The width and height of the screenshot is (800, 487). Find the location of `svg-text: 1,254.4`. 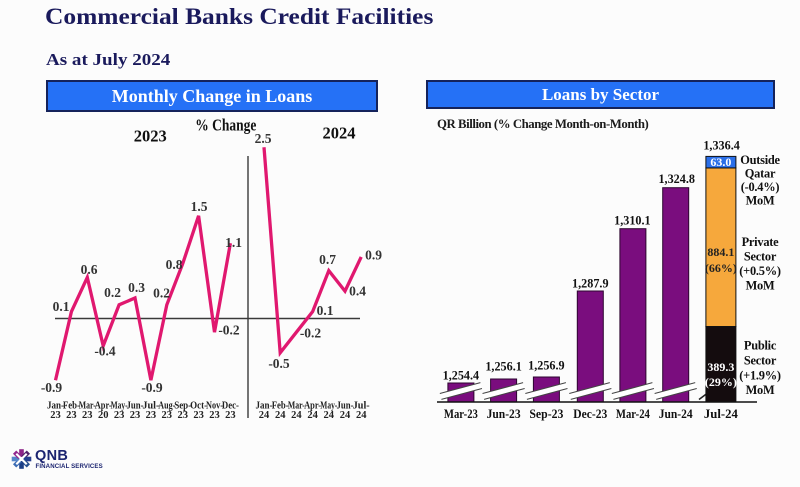

svg-text: 1,254.4 is located at coordinates (461, 376).